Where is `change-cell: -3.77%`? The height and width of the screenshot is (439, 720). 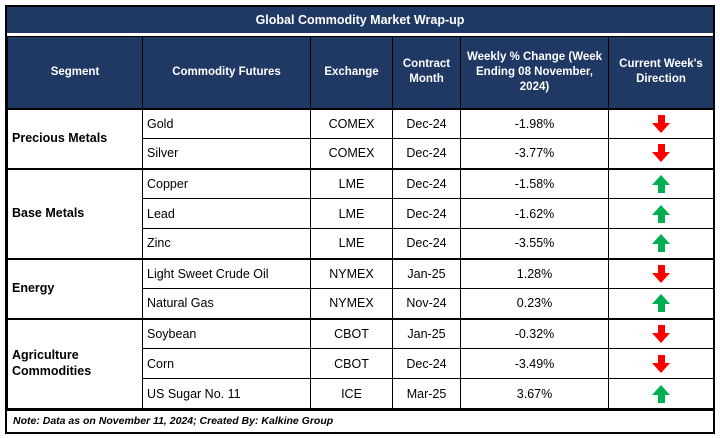 change-cell: -3.77% is located at coordinates (534, 153).